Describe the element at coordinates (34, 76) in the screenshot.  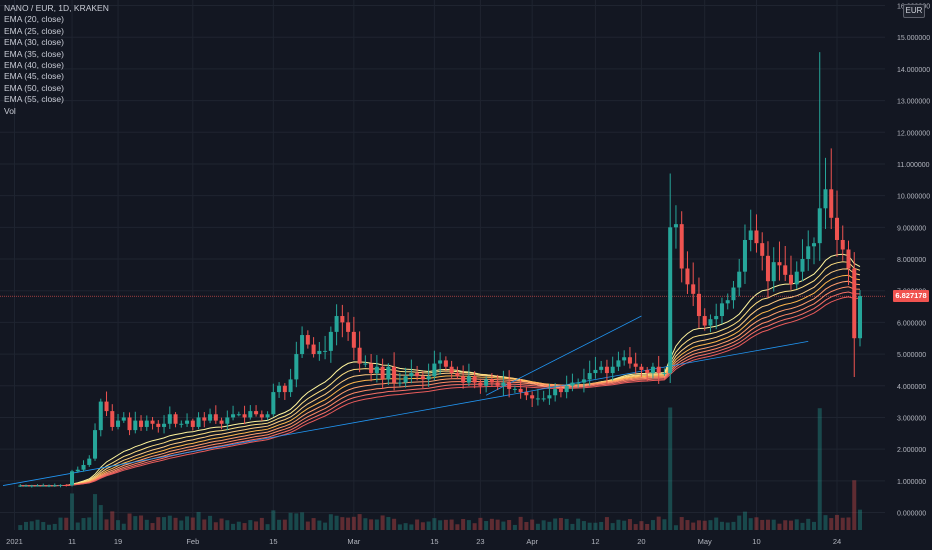
I see `legend-ema-45: EMA (45, close)` at that location.